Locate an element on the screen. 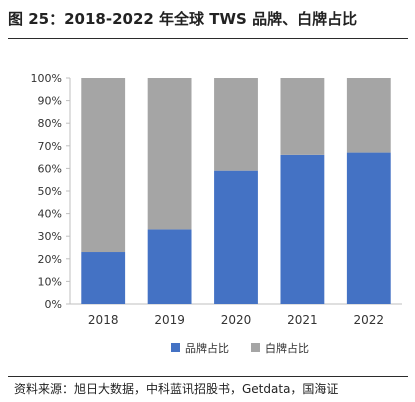 Image resolution: width=415 pixels, height=402 pixels. source-note: 资料来源：旭日大数据，中科蓝讯招股书，Getdata，国海证 is located at coordinates (176, 389).